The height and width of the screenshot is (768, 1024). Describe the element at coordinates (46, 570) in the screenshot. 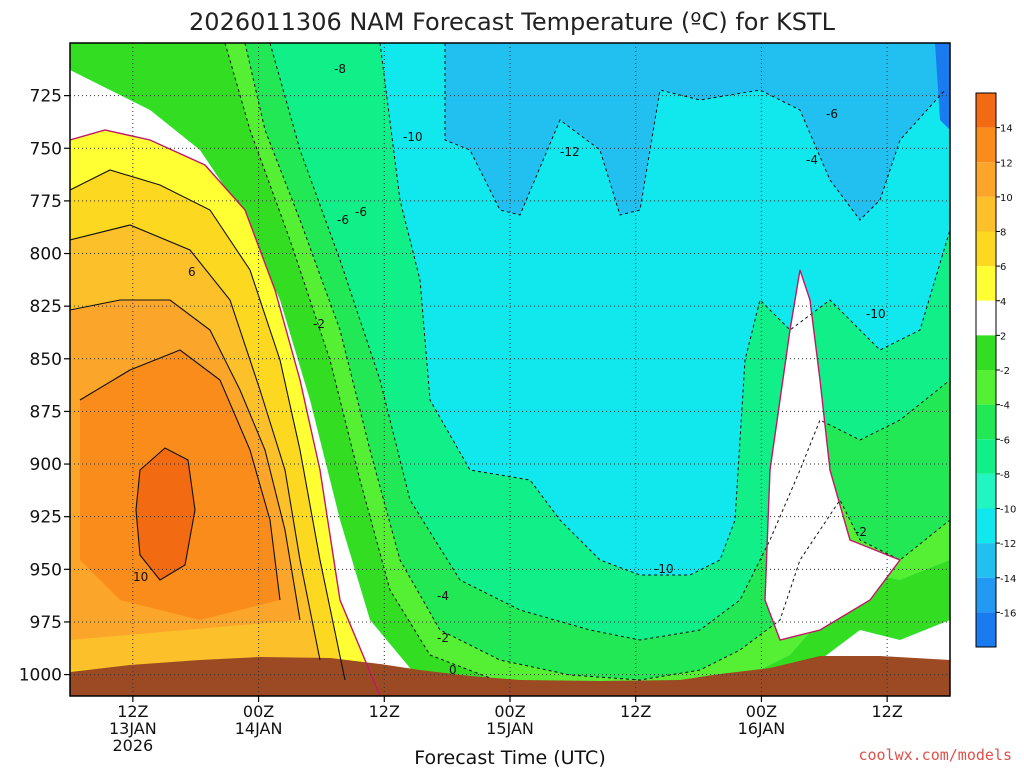

I see `y-tick-label: 950` at that location.